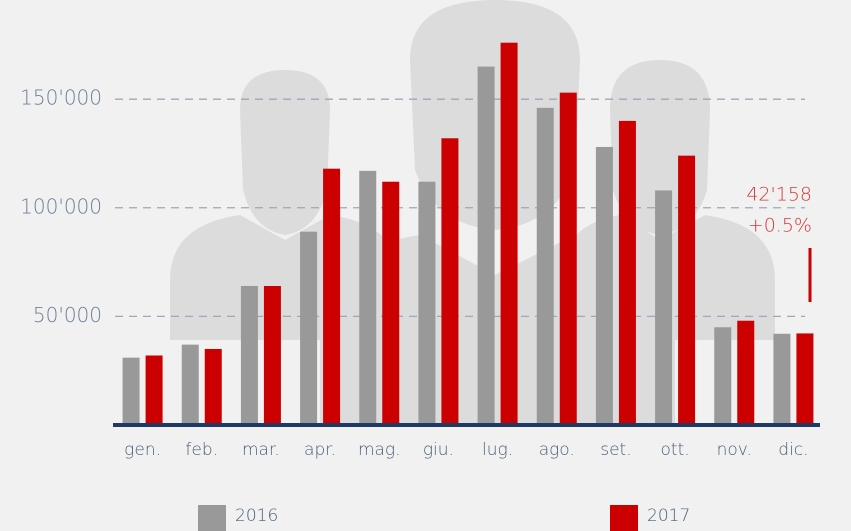  I want to click on annotation-change: +0.5%, so click(780, 226).